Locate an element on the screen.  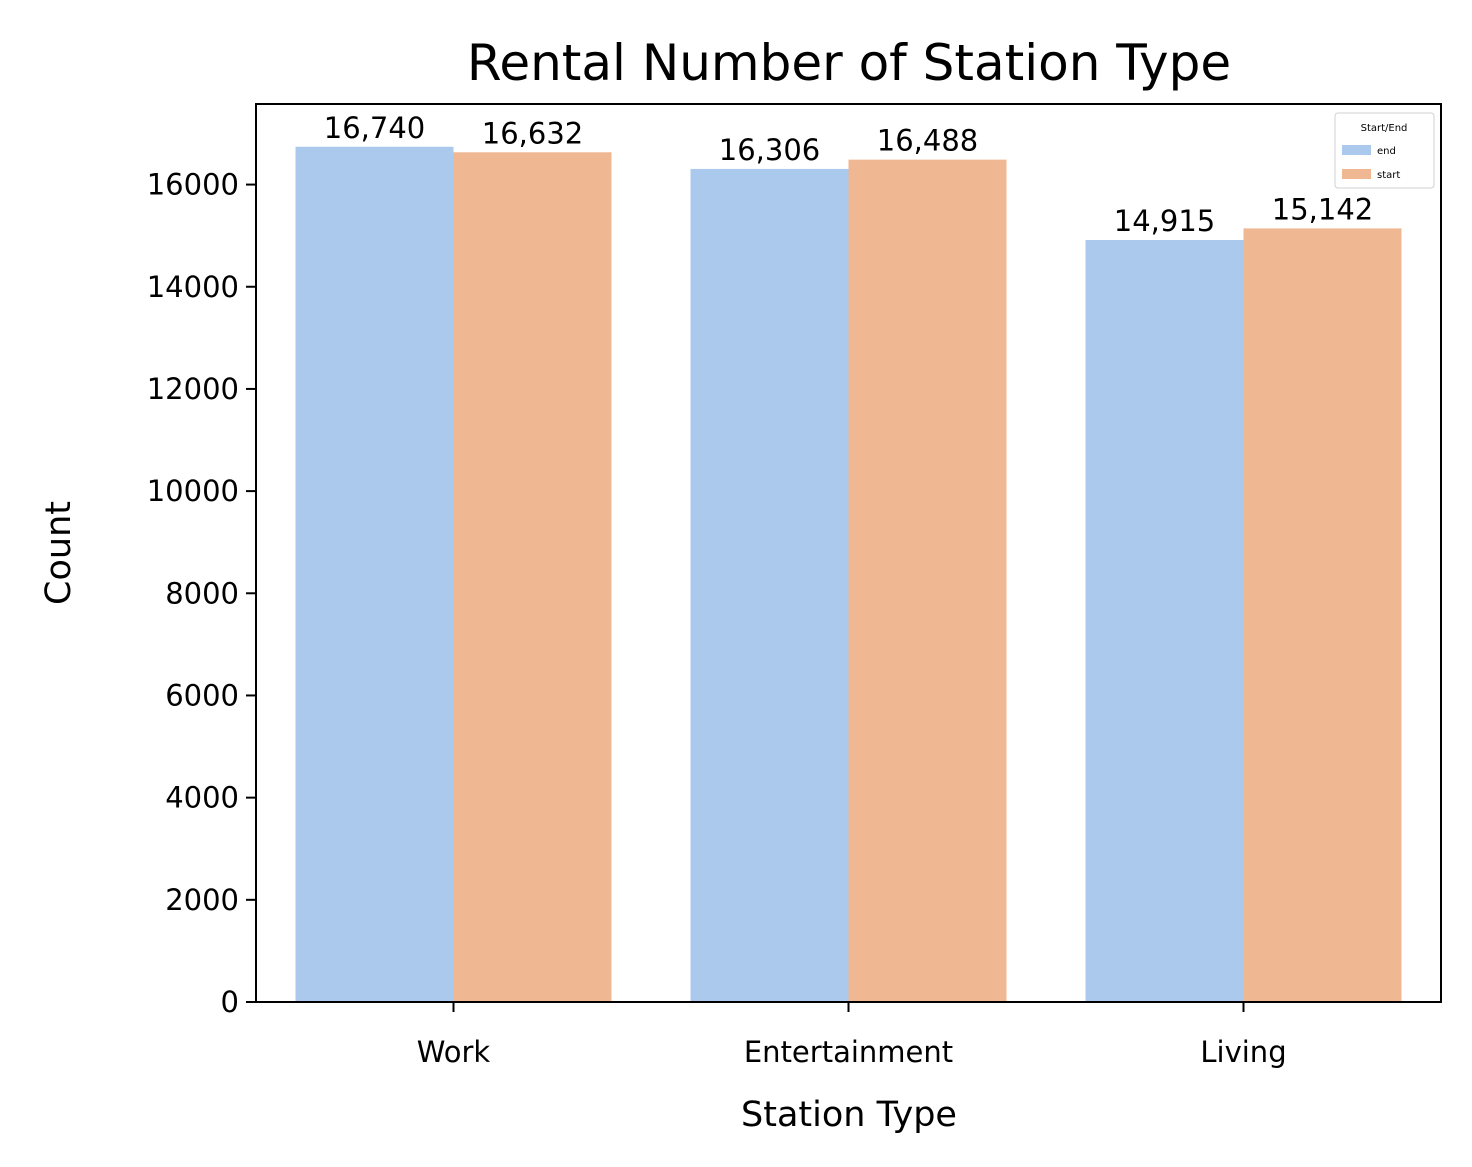
legend-label-start: start is located at coordinates (1388, 175).